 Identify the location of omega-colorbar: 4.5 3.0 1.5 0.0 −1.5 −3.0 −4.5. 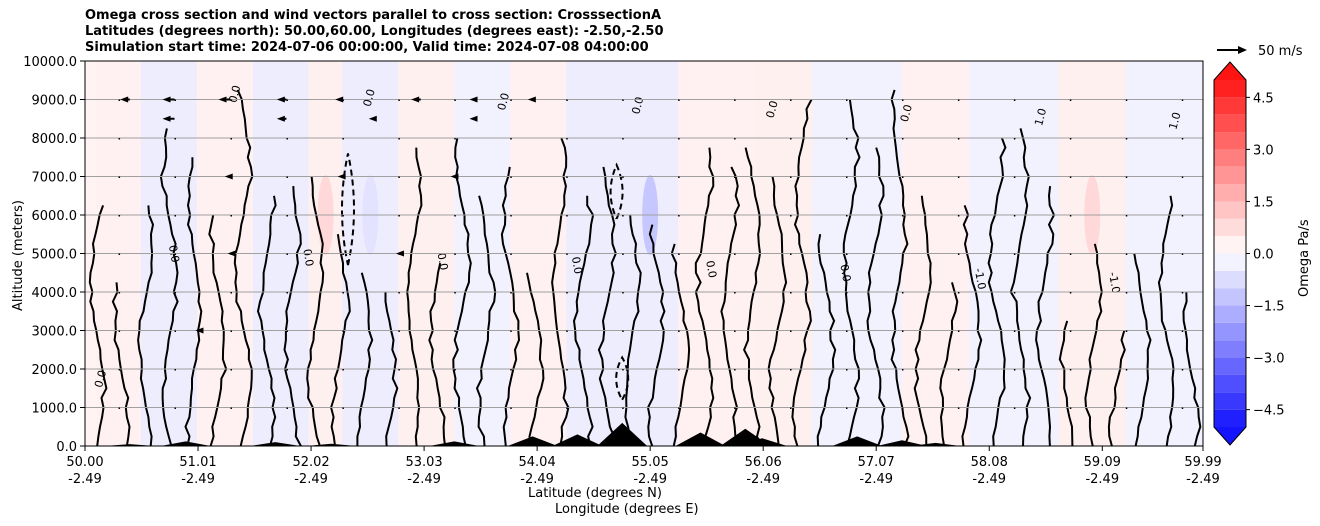
(1249, 253).